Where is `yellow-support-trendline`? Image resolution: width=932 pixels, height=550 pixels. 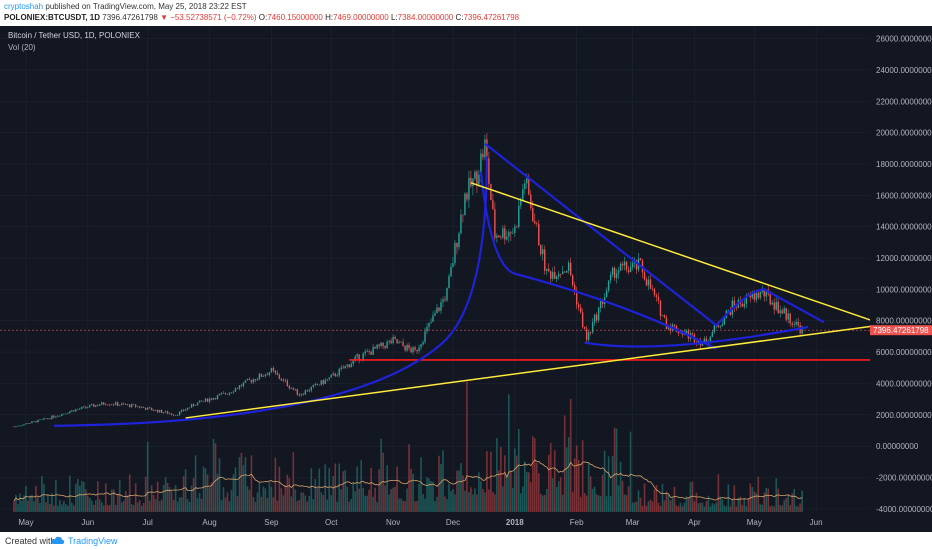 yellow-support-trendline is located at coordinates (535, 371).